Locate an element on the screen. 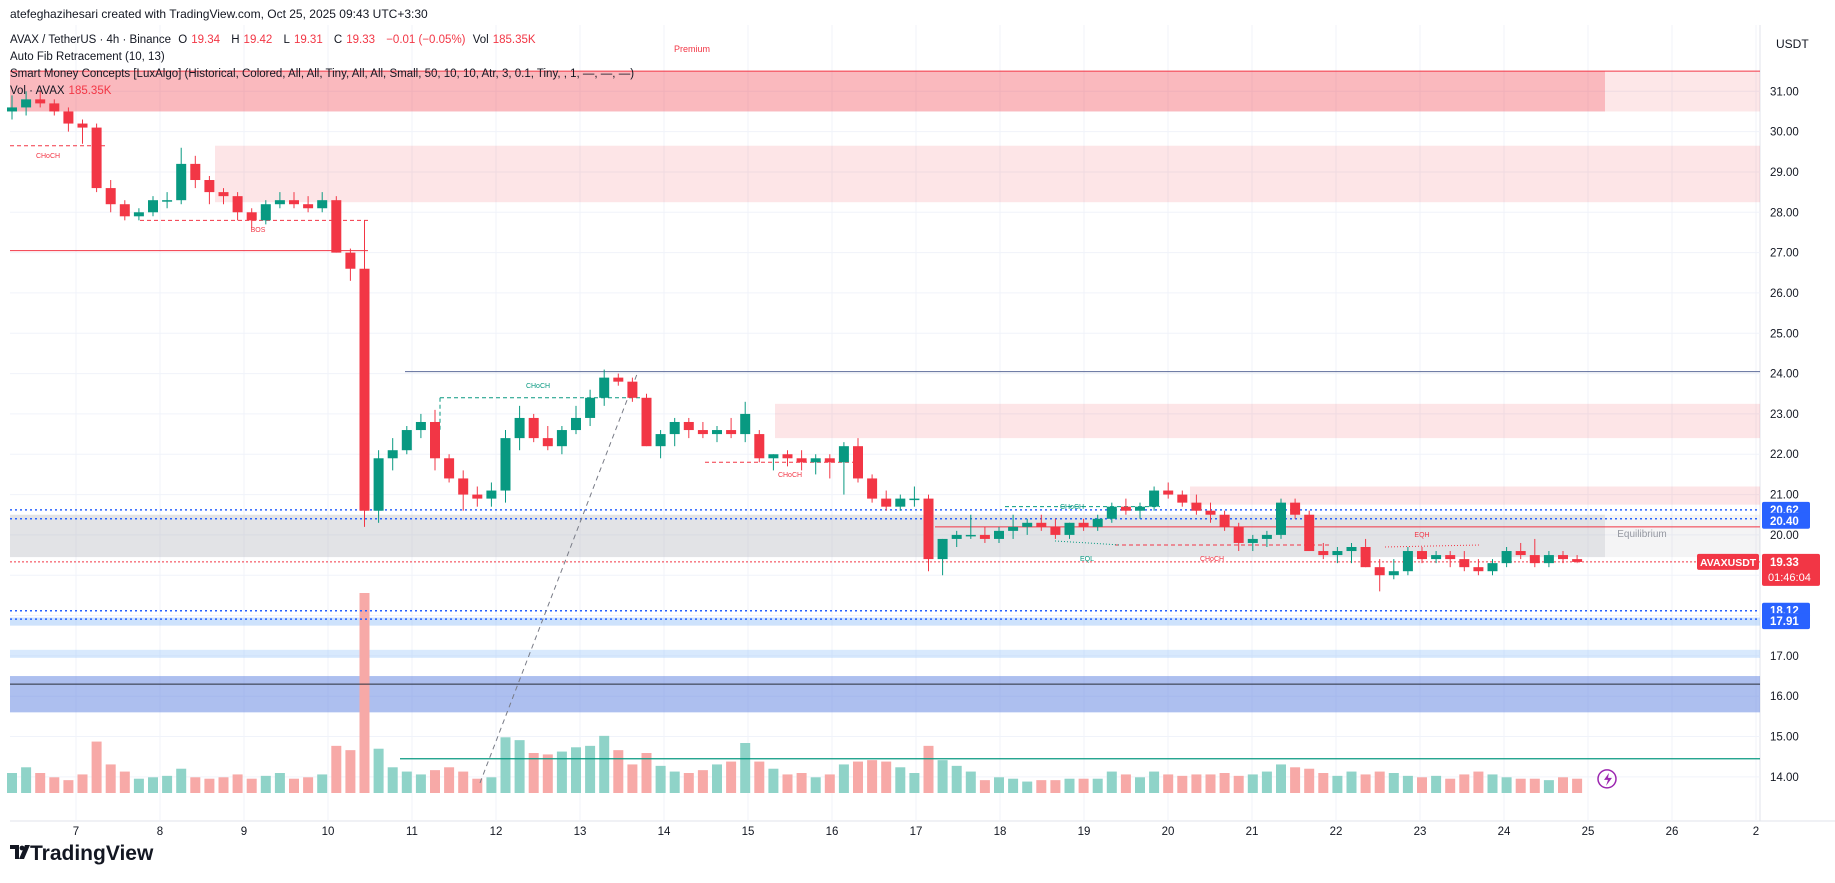 This screenshot has width=1835, height=883. indicator-fib: Auto Fib Retracement (10, 13) is located at coordinates (87, 57).